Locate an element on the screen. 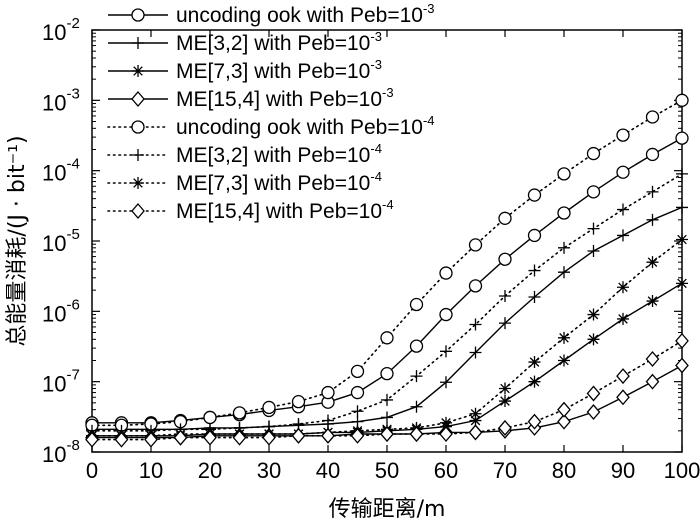  legend-label: ME[15,4] with Peb=10-3 is located at coordinates (285, 98).